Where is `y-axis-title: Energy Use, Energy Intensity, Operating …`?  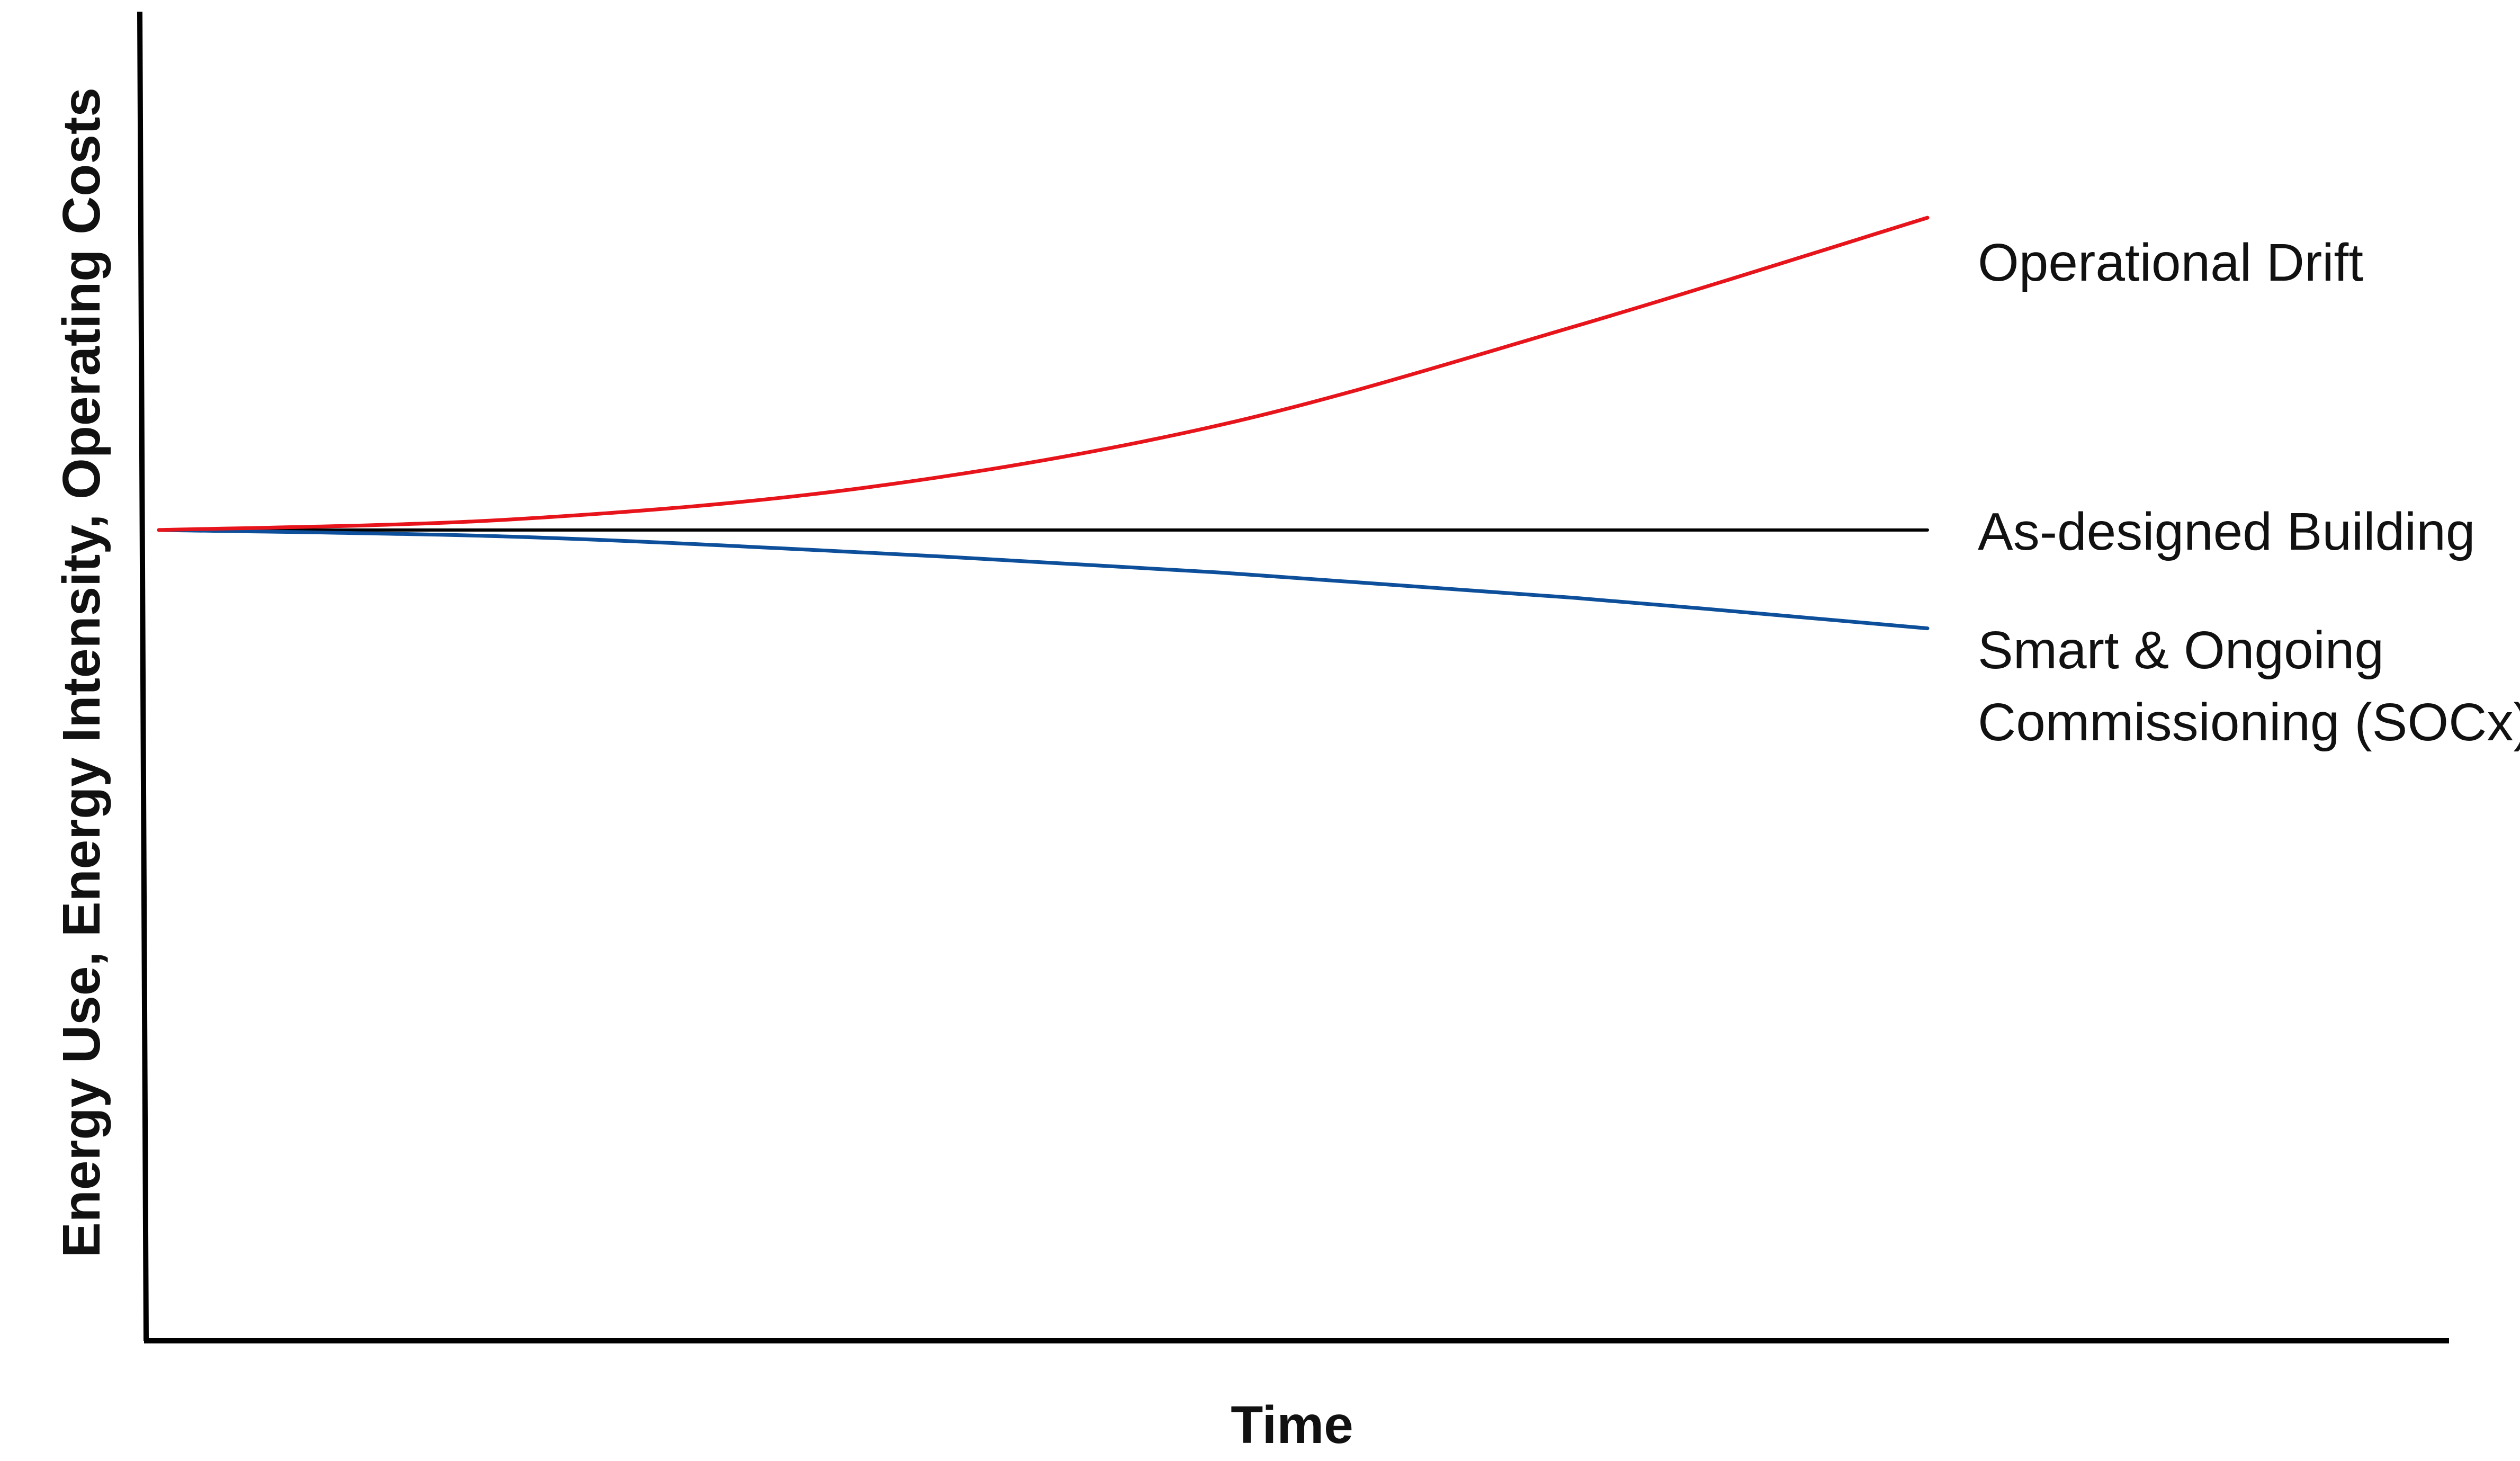 y-axis-title: Energy Use, Energy Intensity, Operating … is located at coordinates (81, 672).